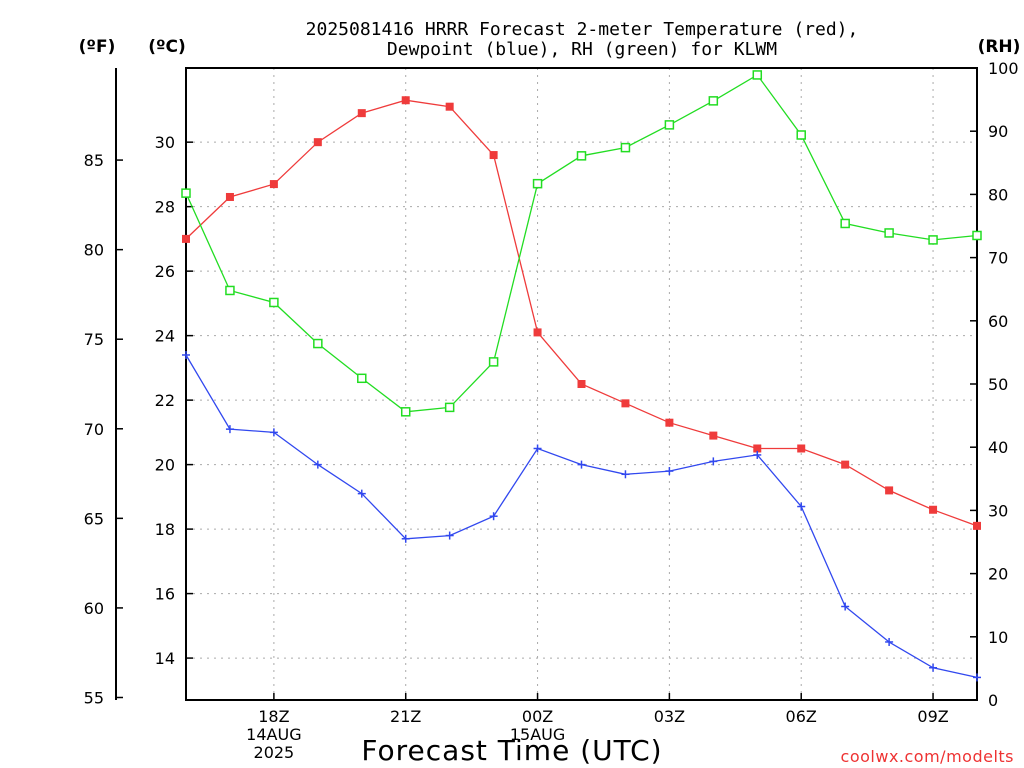 The height and width of the screenshot is (768, 1024). Describe the element at coordinates (998, 637) in the screenshot. I see `rh-tick-label: 10` at that location.